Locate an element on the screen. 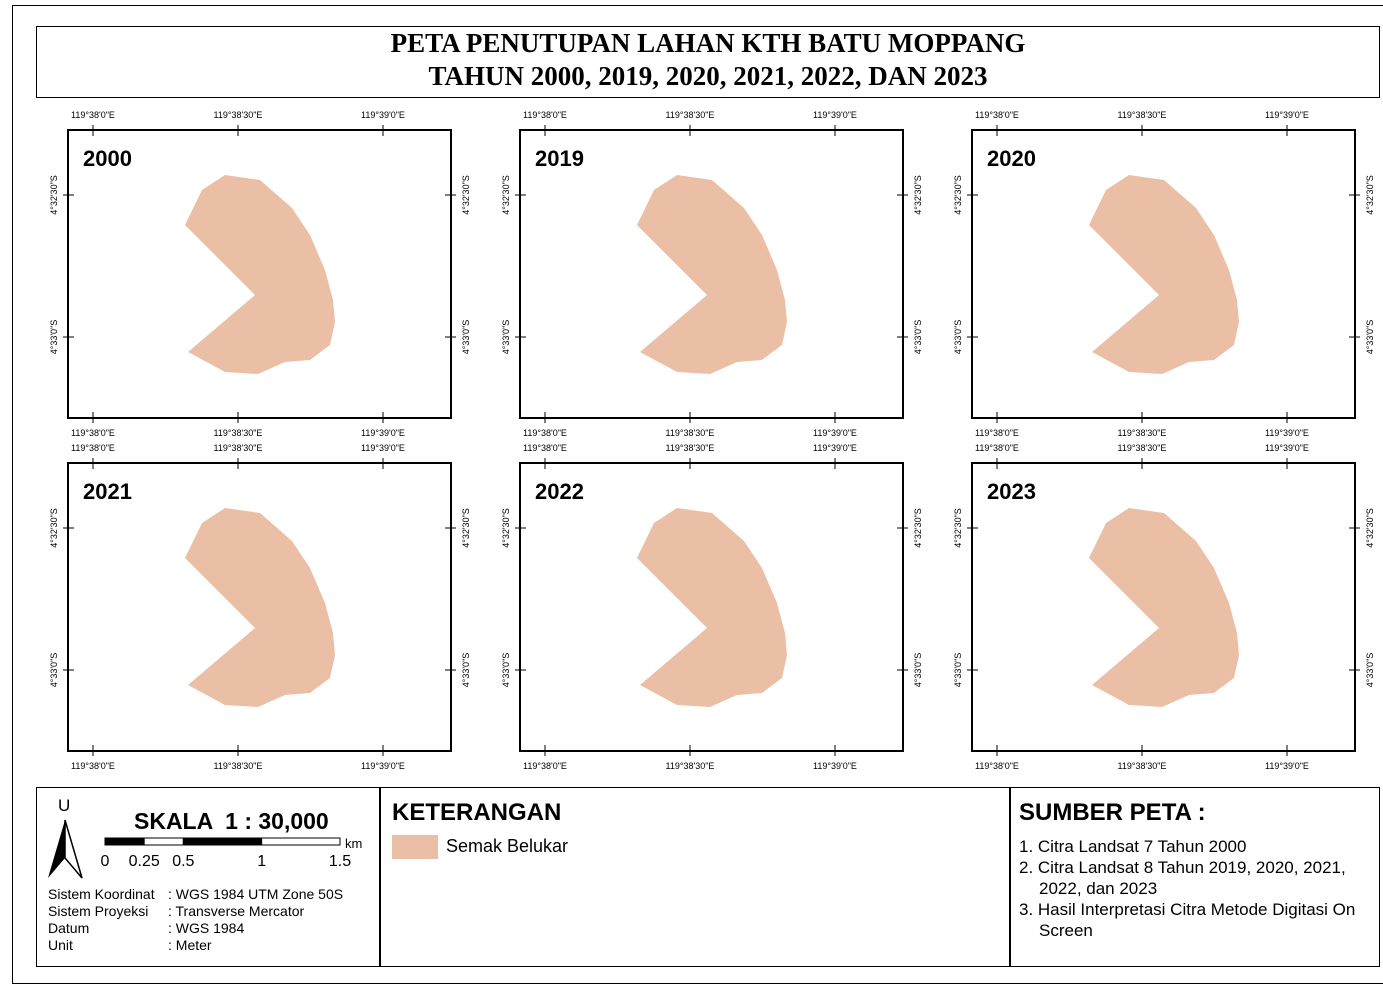 This screenshot has height=986, width=1383. map-year: 2000 is located at coordinates (107, 158).